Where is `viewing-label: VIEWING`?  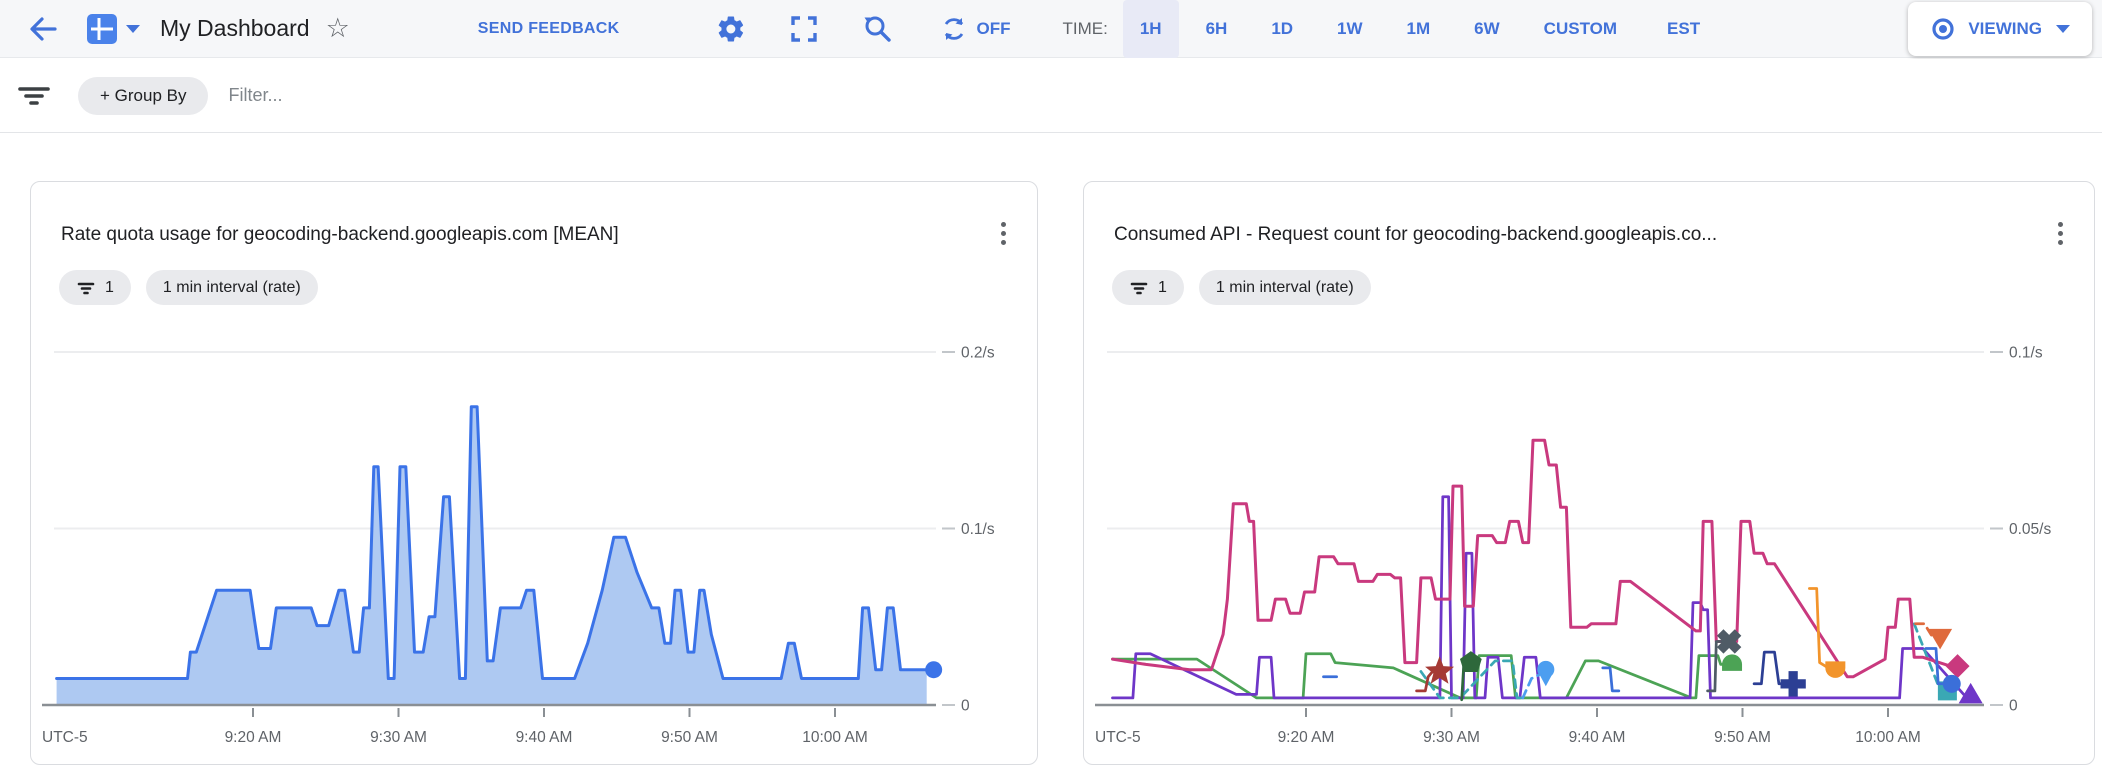 viewing-label: VIEWING is located at coordinates (2005, 28).